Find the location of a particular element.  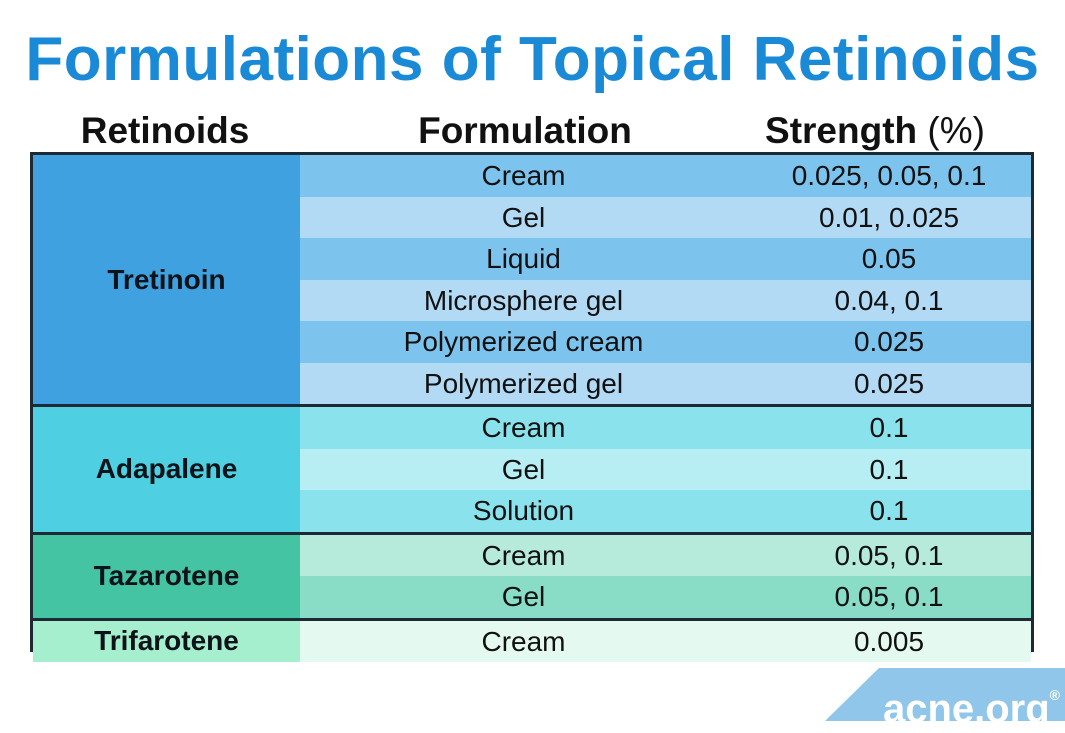

table-row: Polymerized gel 0.025 is located at coordinates (665, 383).